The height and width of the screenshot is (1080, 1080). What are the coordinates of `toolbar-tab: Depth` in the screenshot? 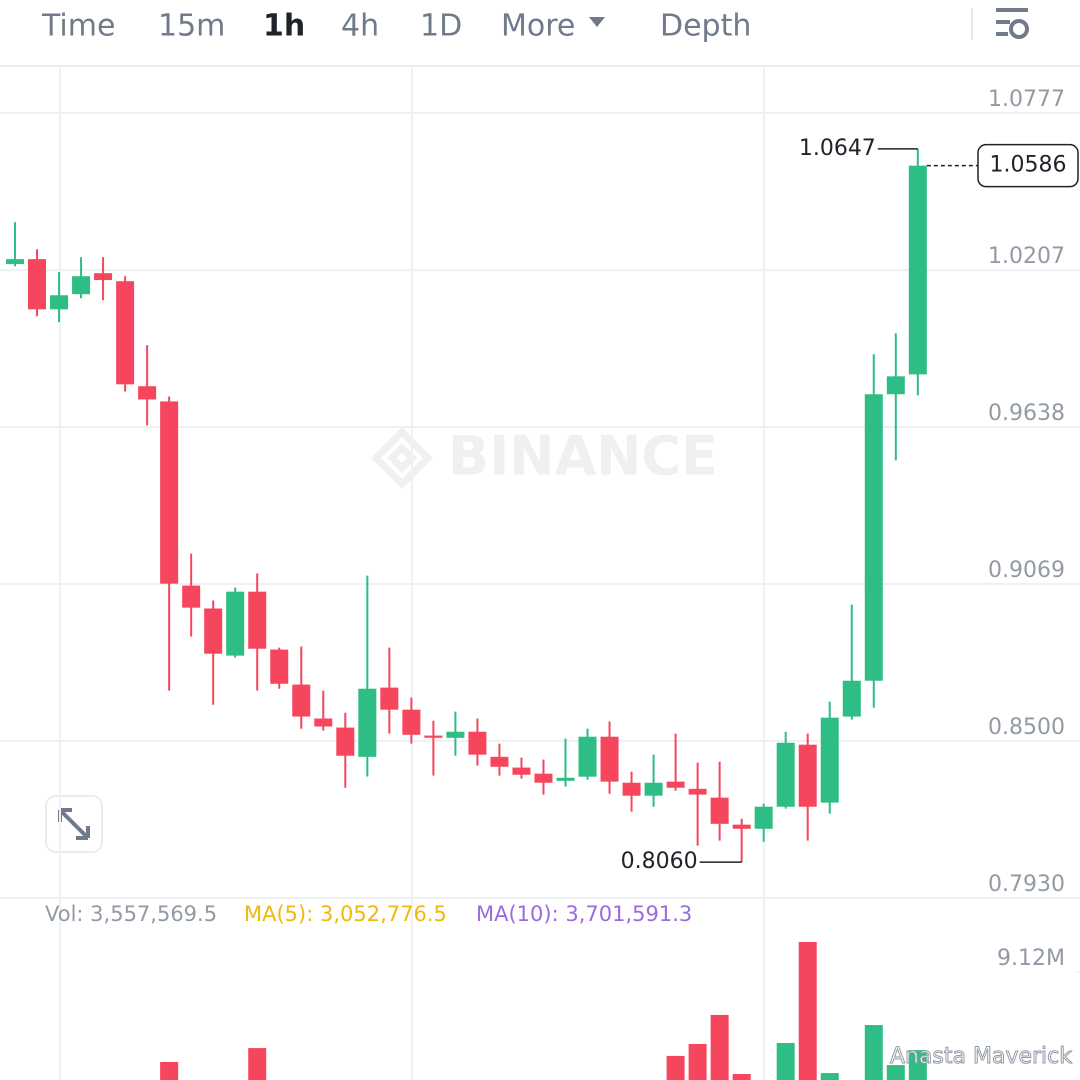 It's located at (705, 26).